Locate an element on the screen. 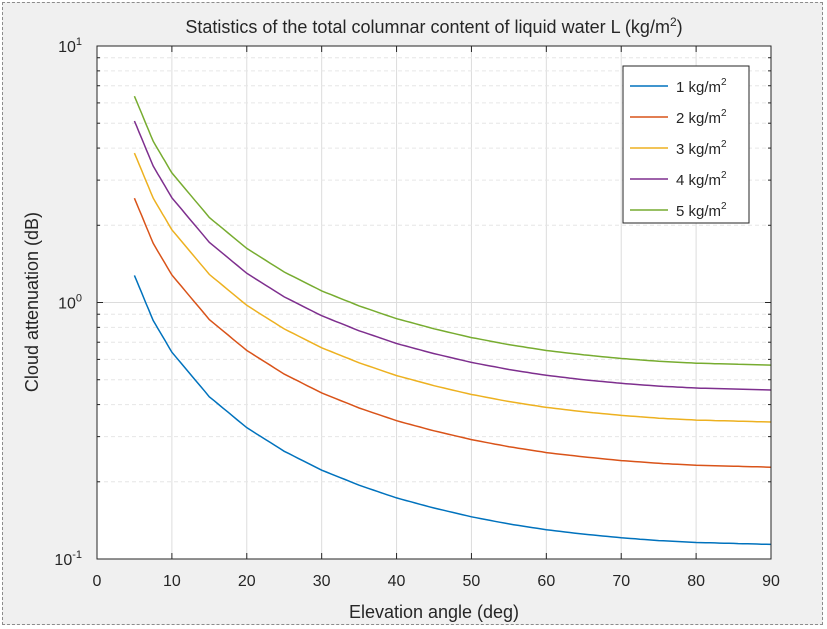 The width and height of the screenshot is (827, 629). x-tick-label: 50 is located at coordinates (472, 581).